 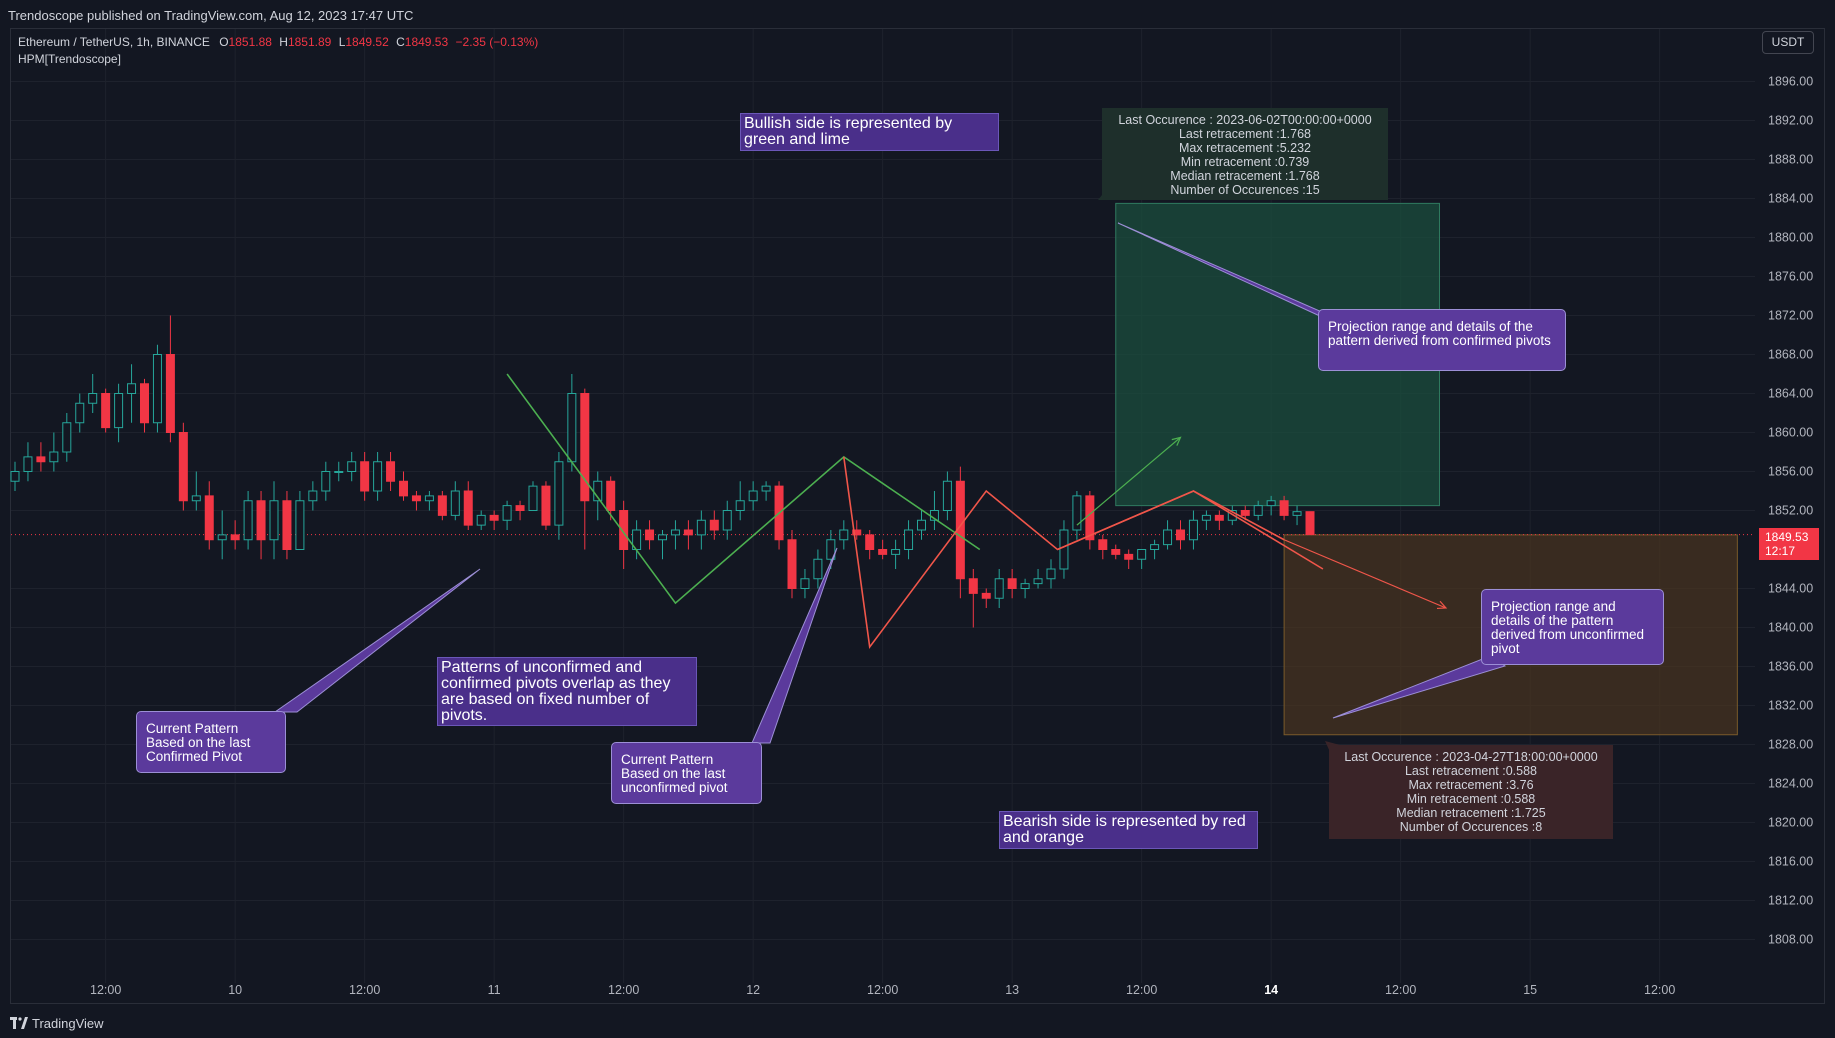 What do you see at coordinates (1790, 862) in the screenshot?
I see `price-tick-label: 1816.00` at bounding box center [1790, 862].